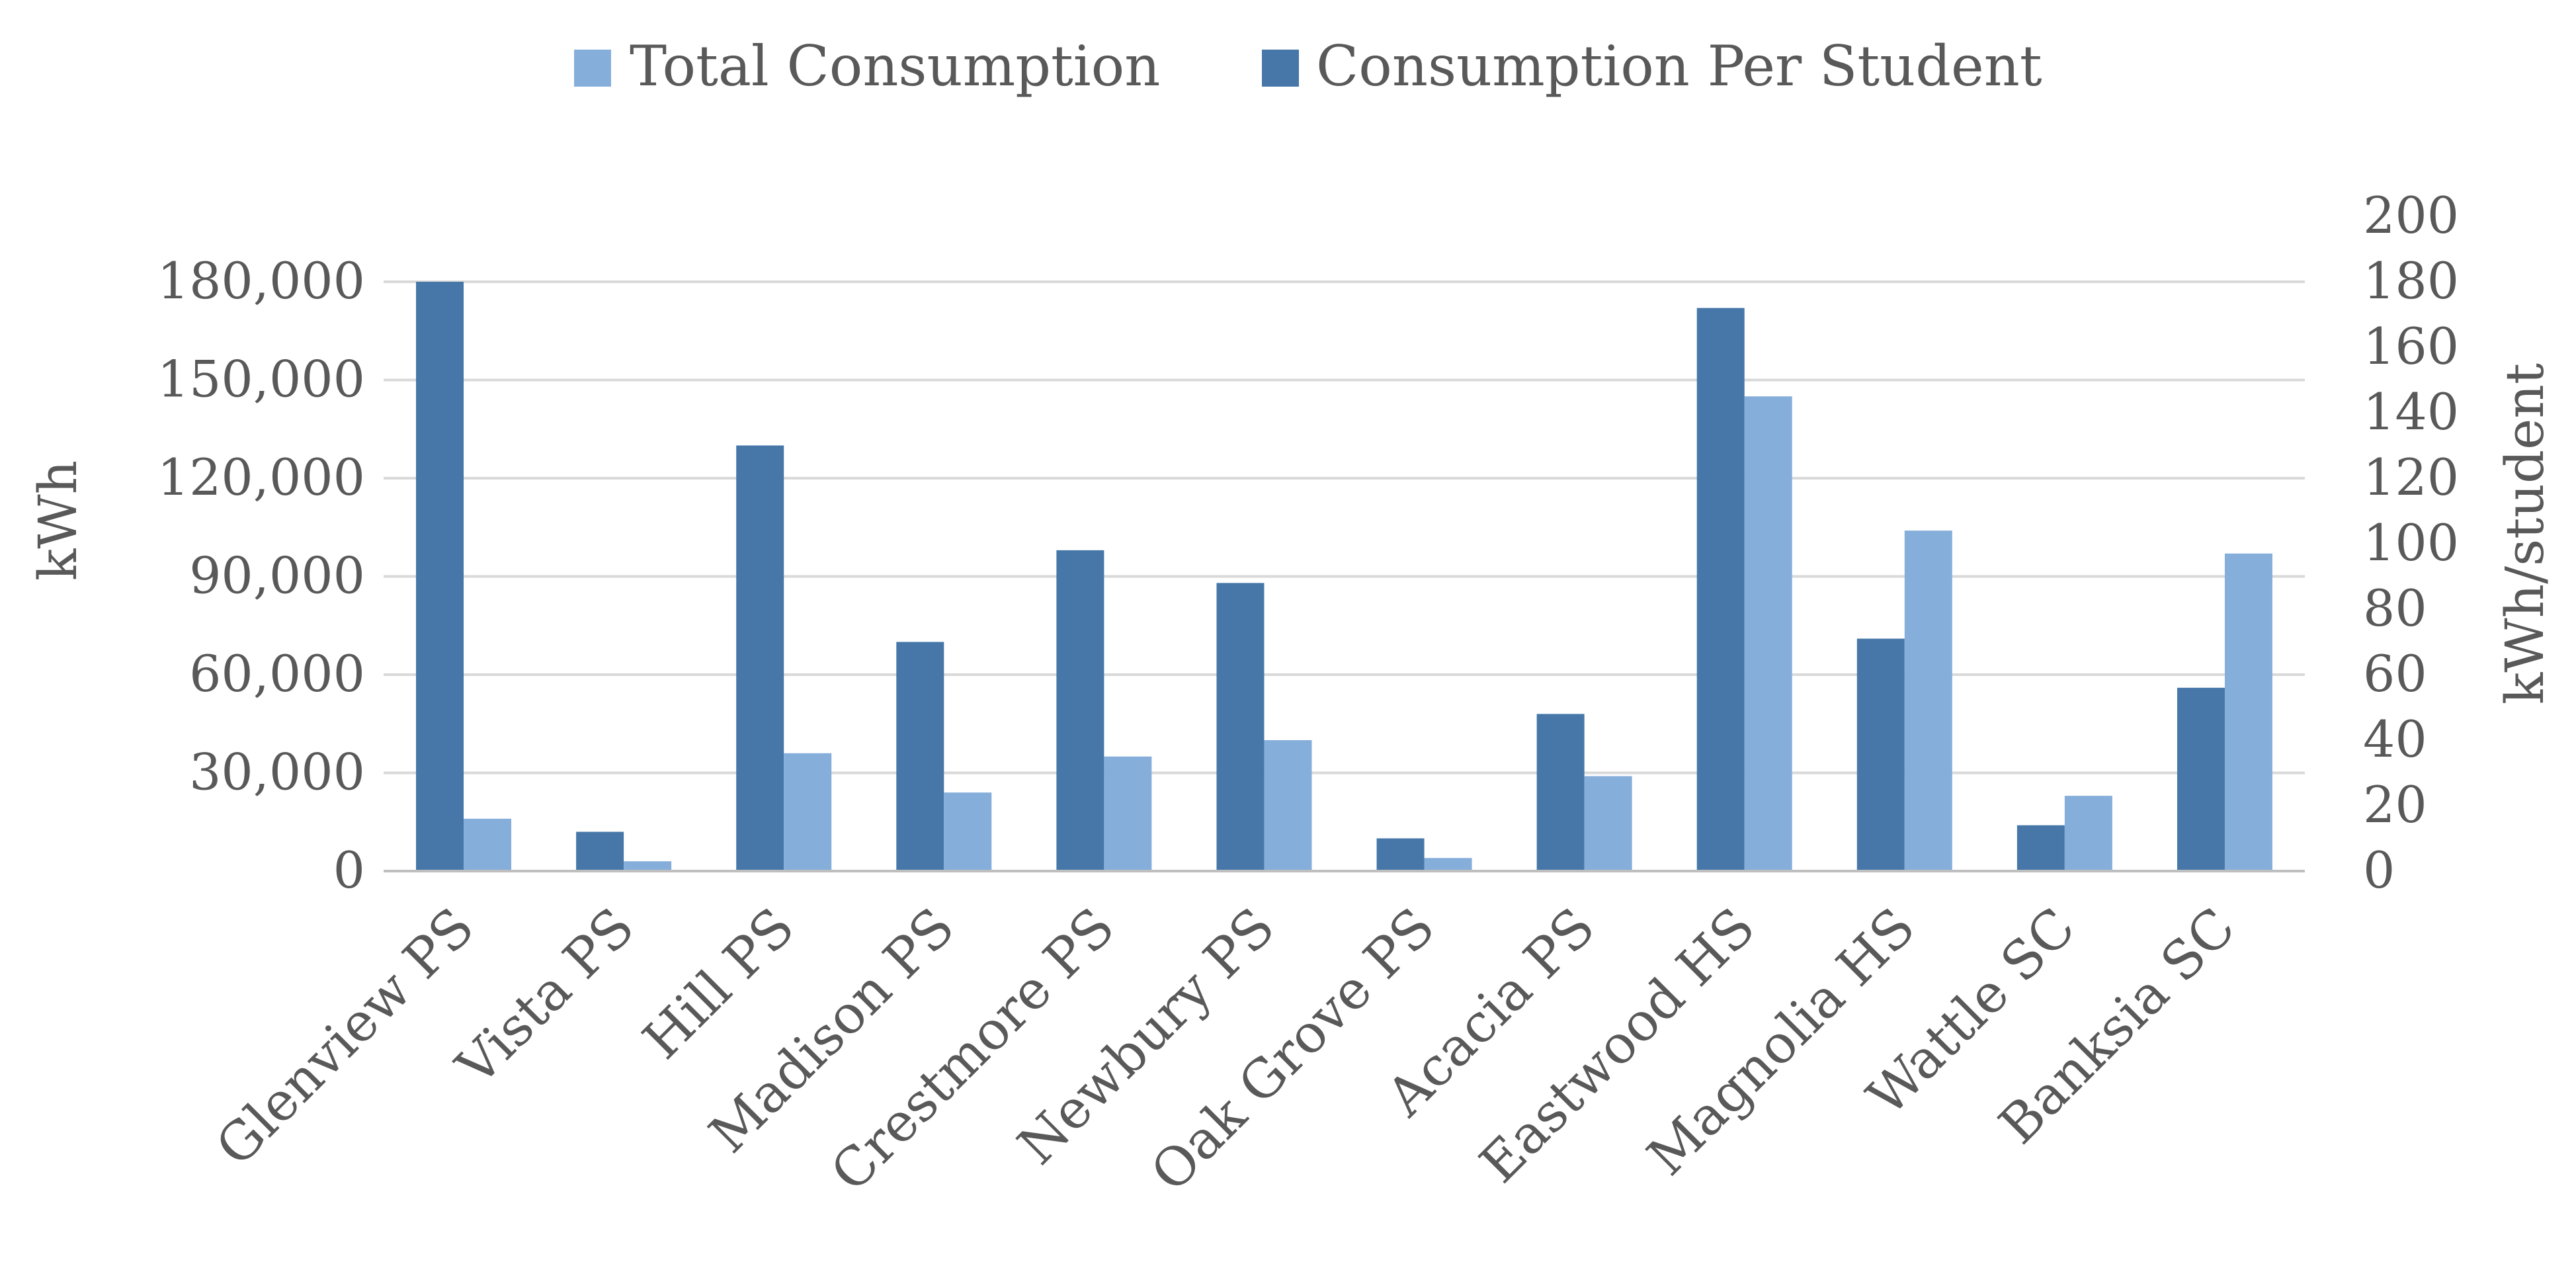  What do you see at coordinates (1128, 814) in the screenshot?
I see `bar-total-consumption-crestmore-ps` at bounding box center [1128, 814].